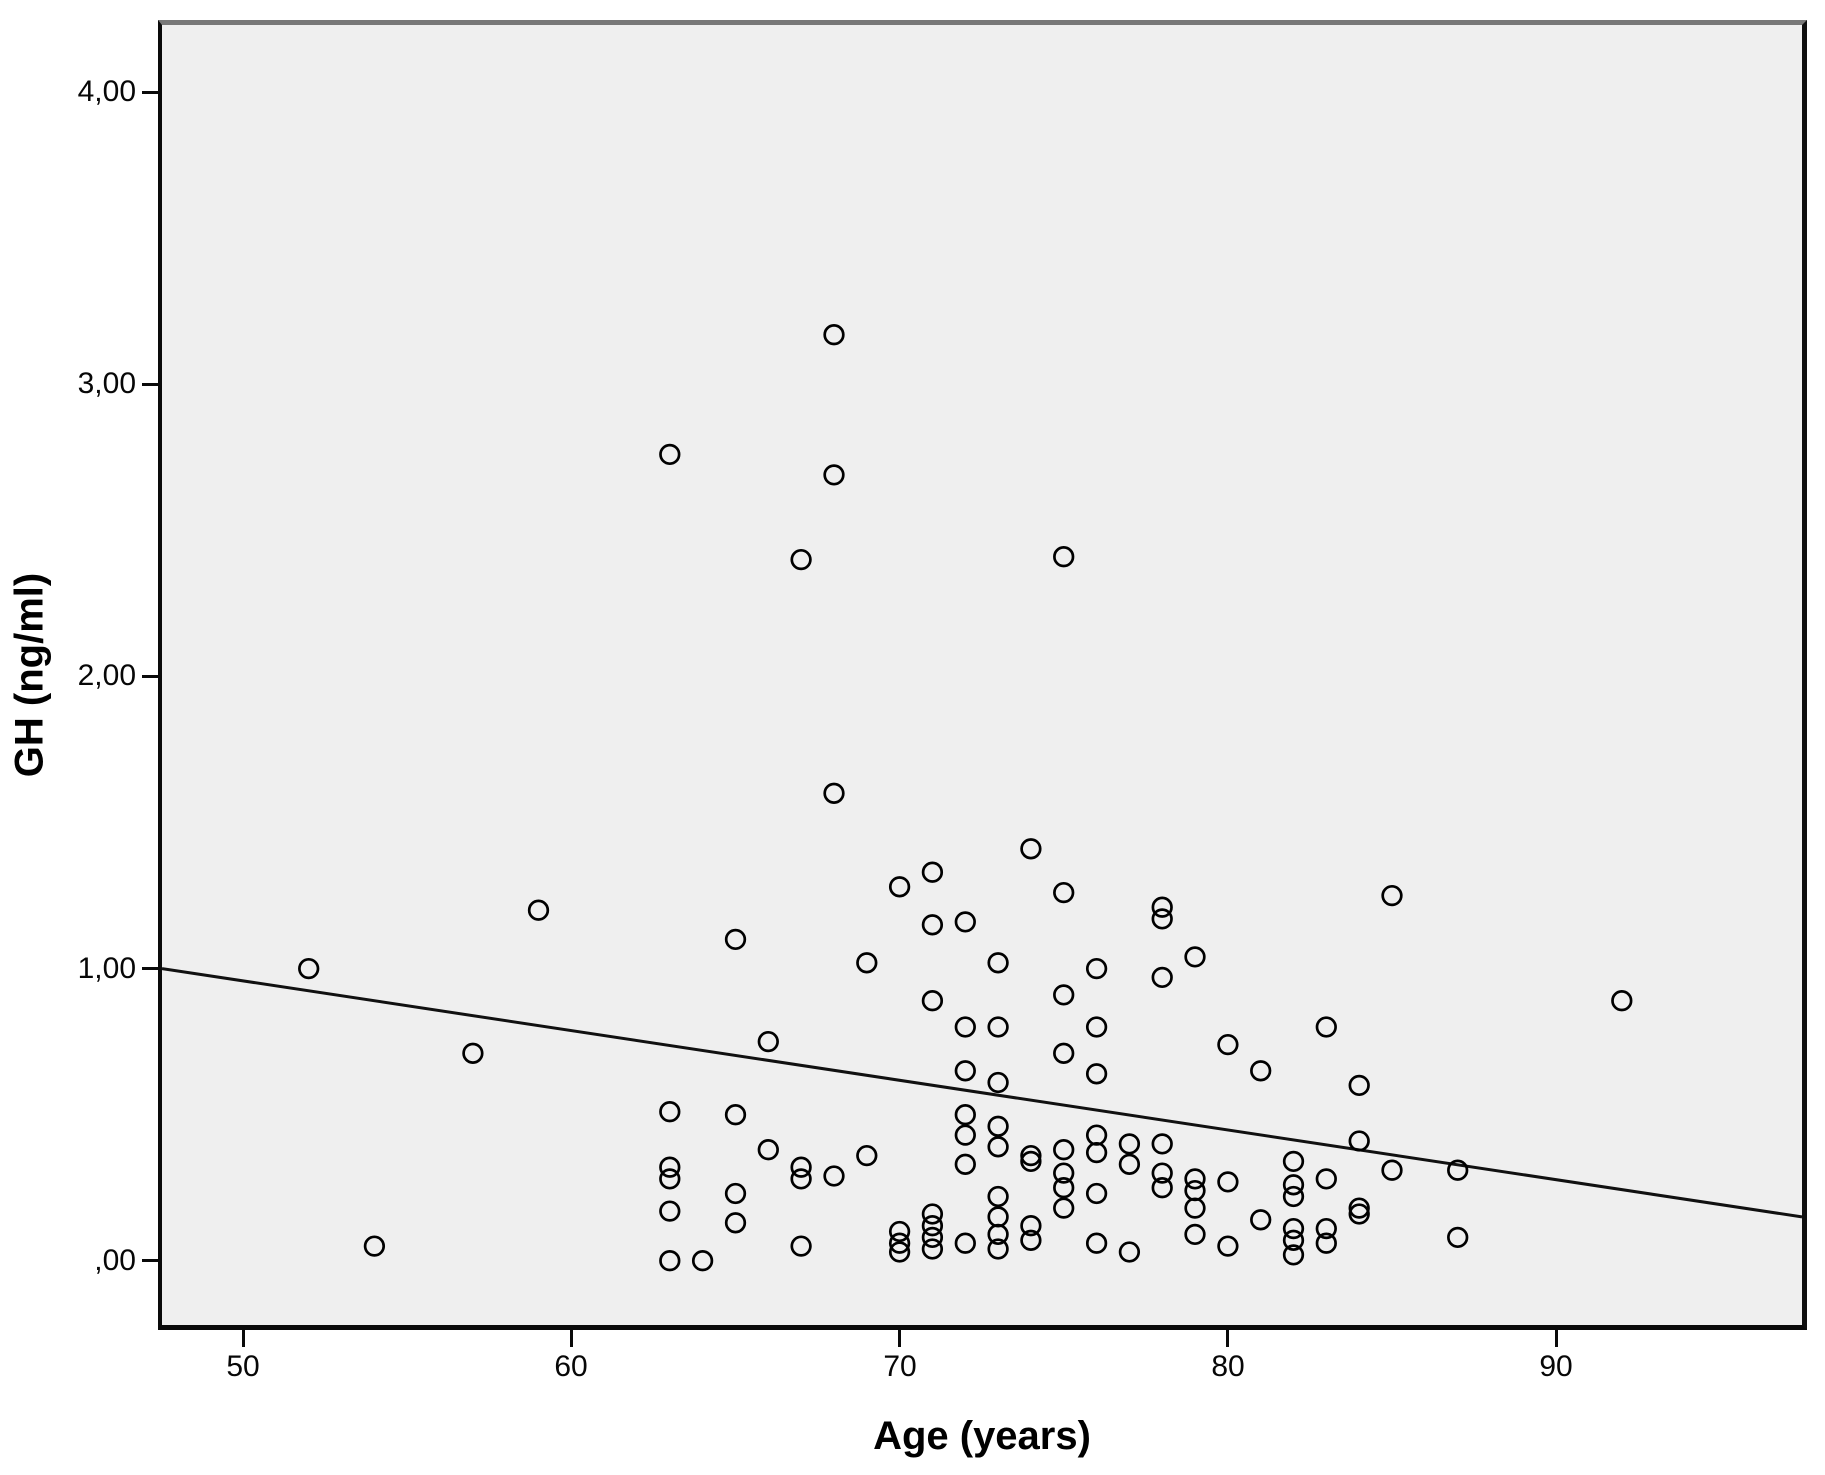 This screenshot has height=1475, width=1825. Describe the element at coordinates (106, 383) in the screenshot. I see `y-tick-label: 3,00` at that location.